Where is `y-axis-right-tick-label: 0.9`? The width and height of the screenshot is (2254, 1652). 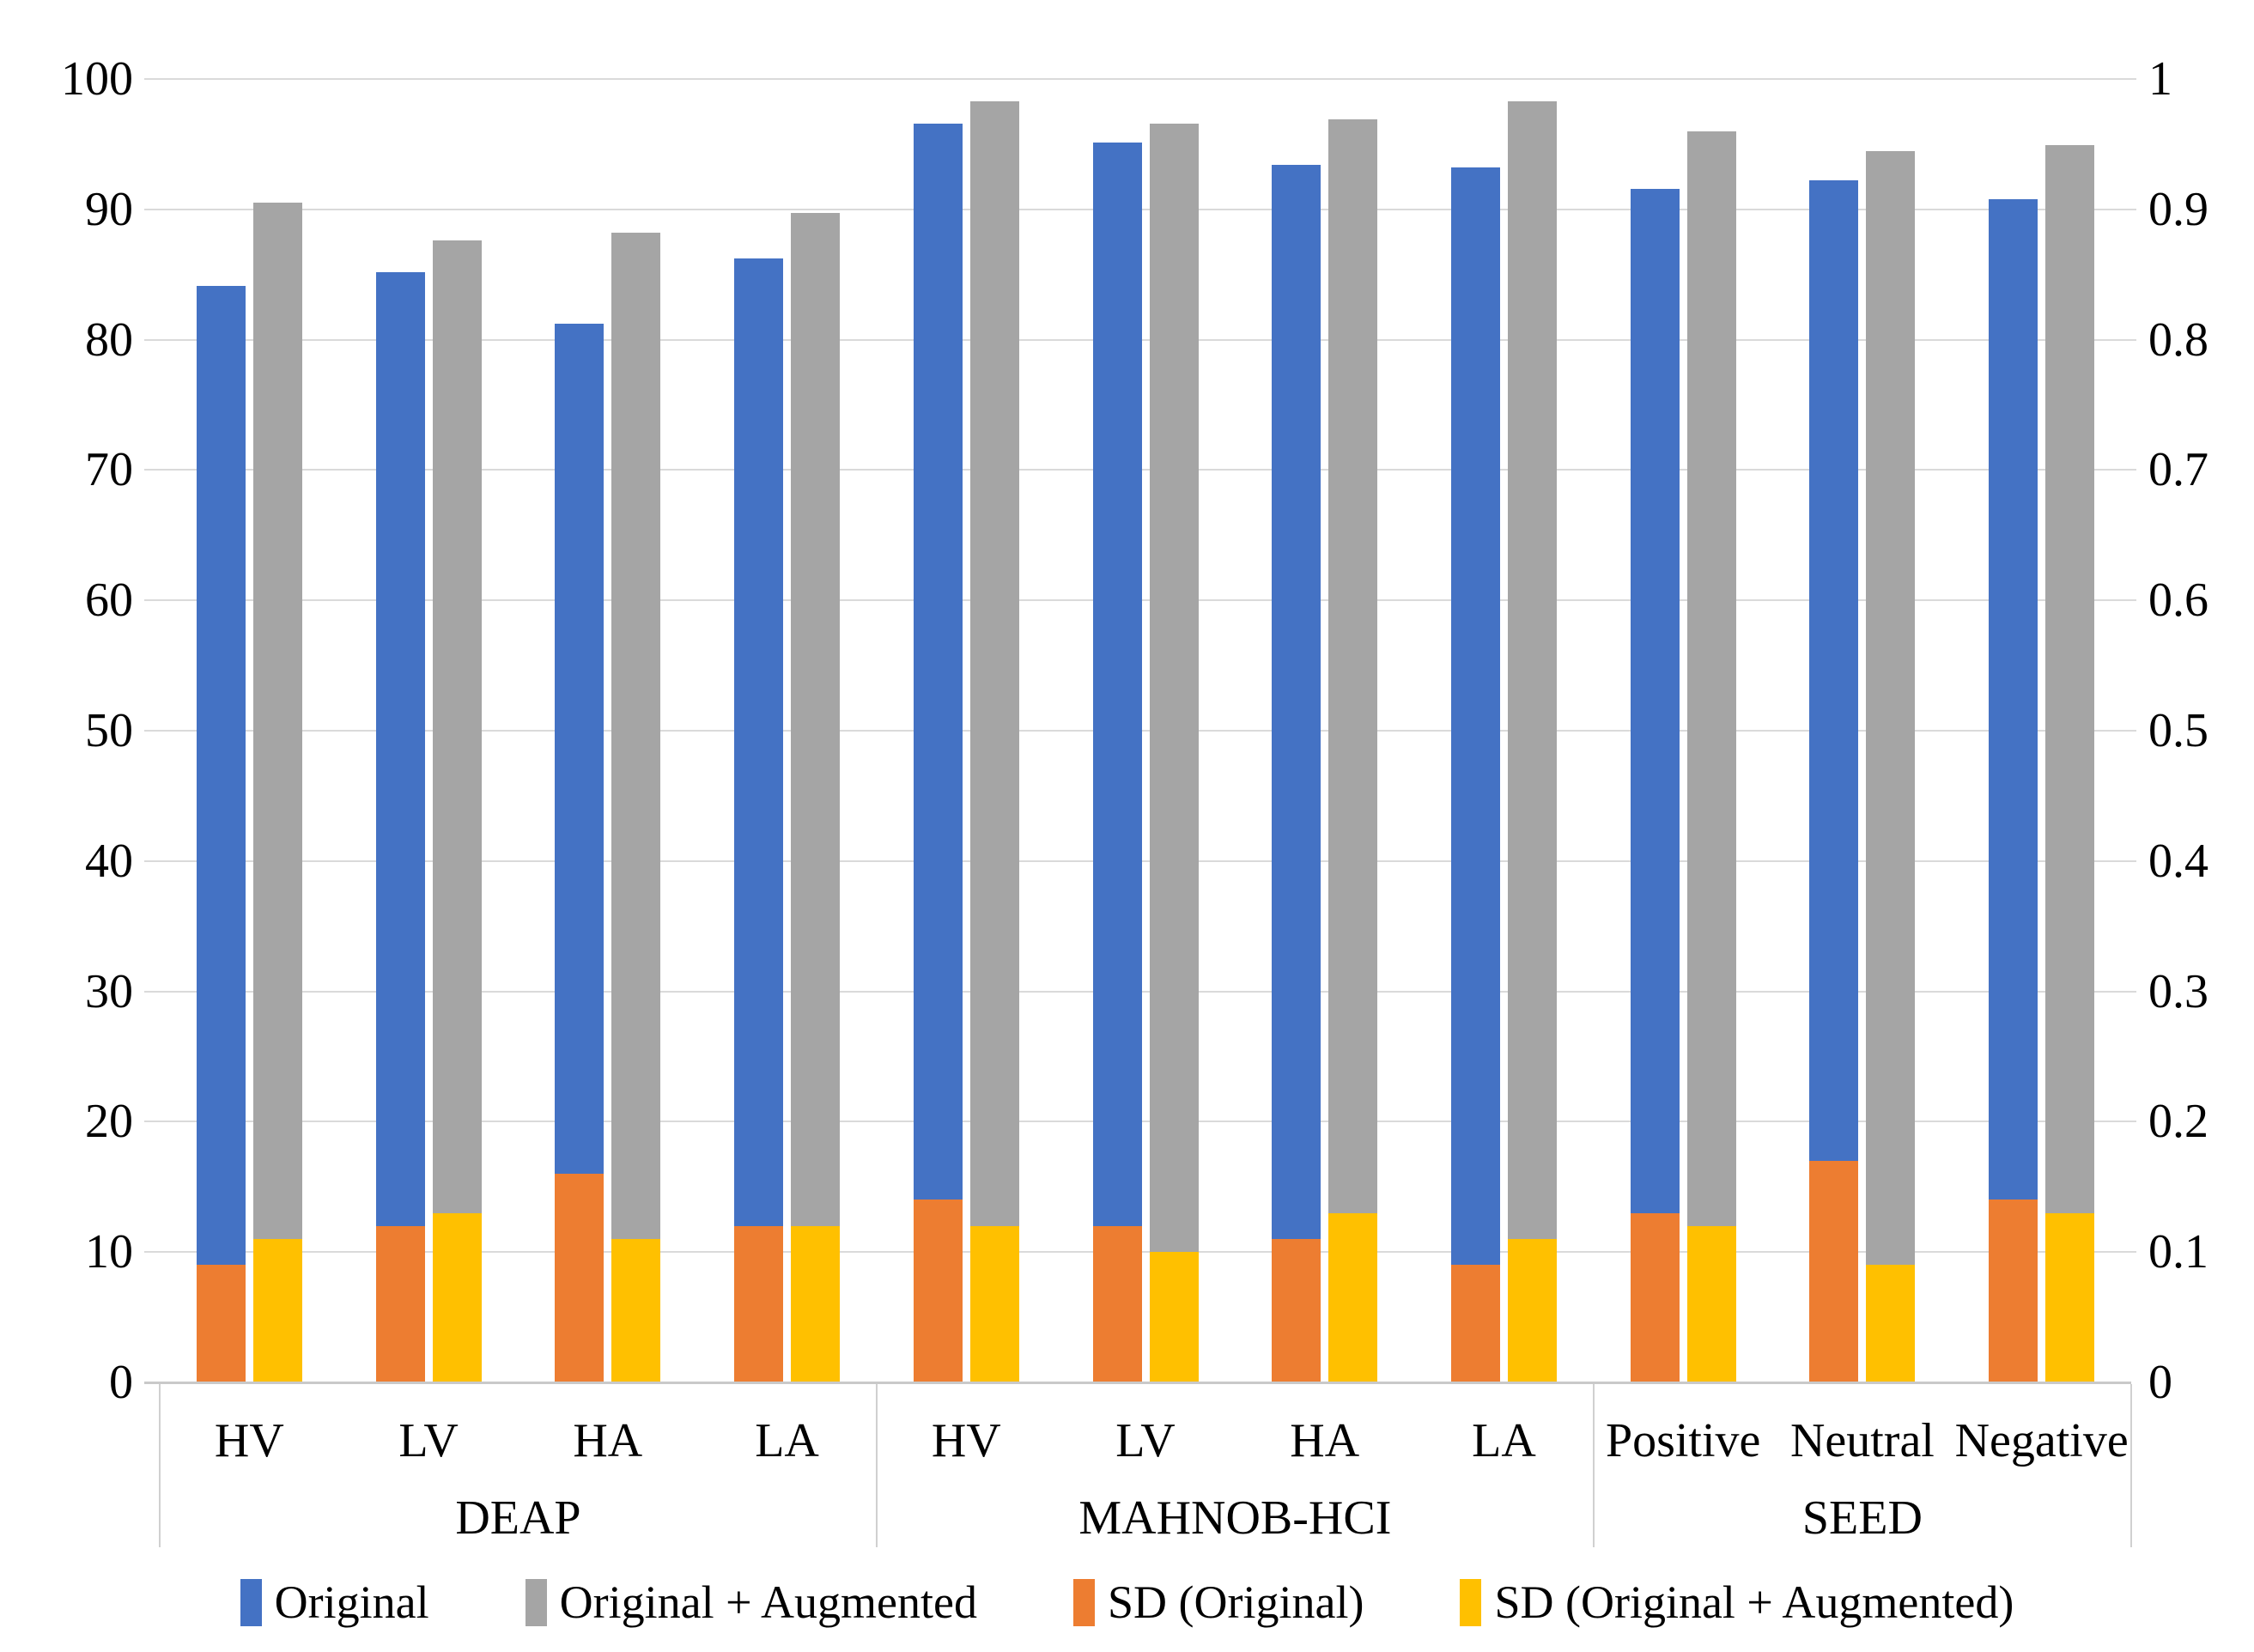
y-axis-right-tick-label: 0.9 is located at coordinates (2178, 209).